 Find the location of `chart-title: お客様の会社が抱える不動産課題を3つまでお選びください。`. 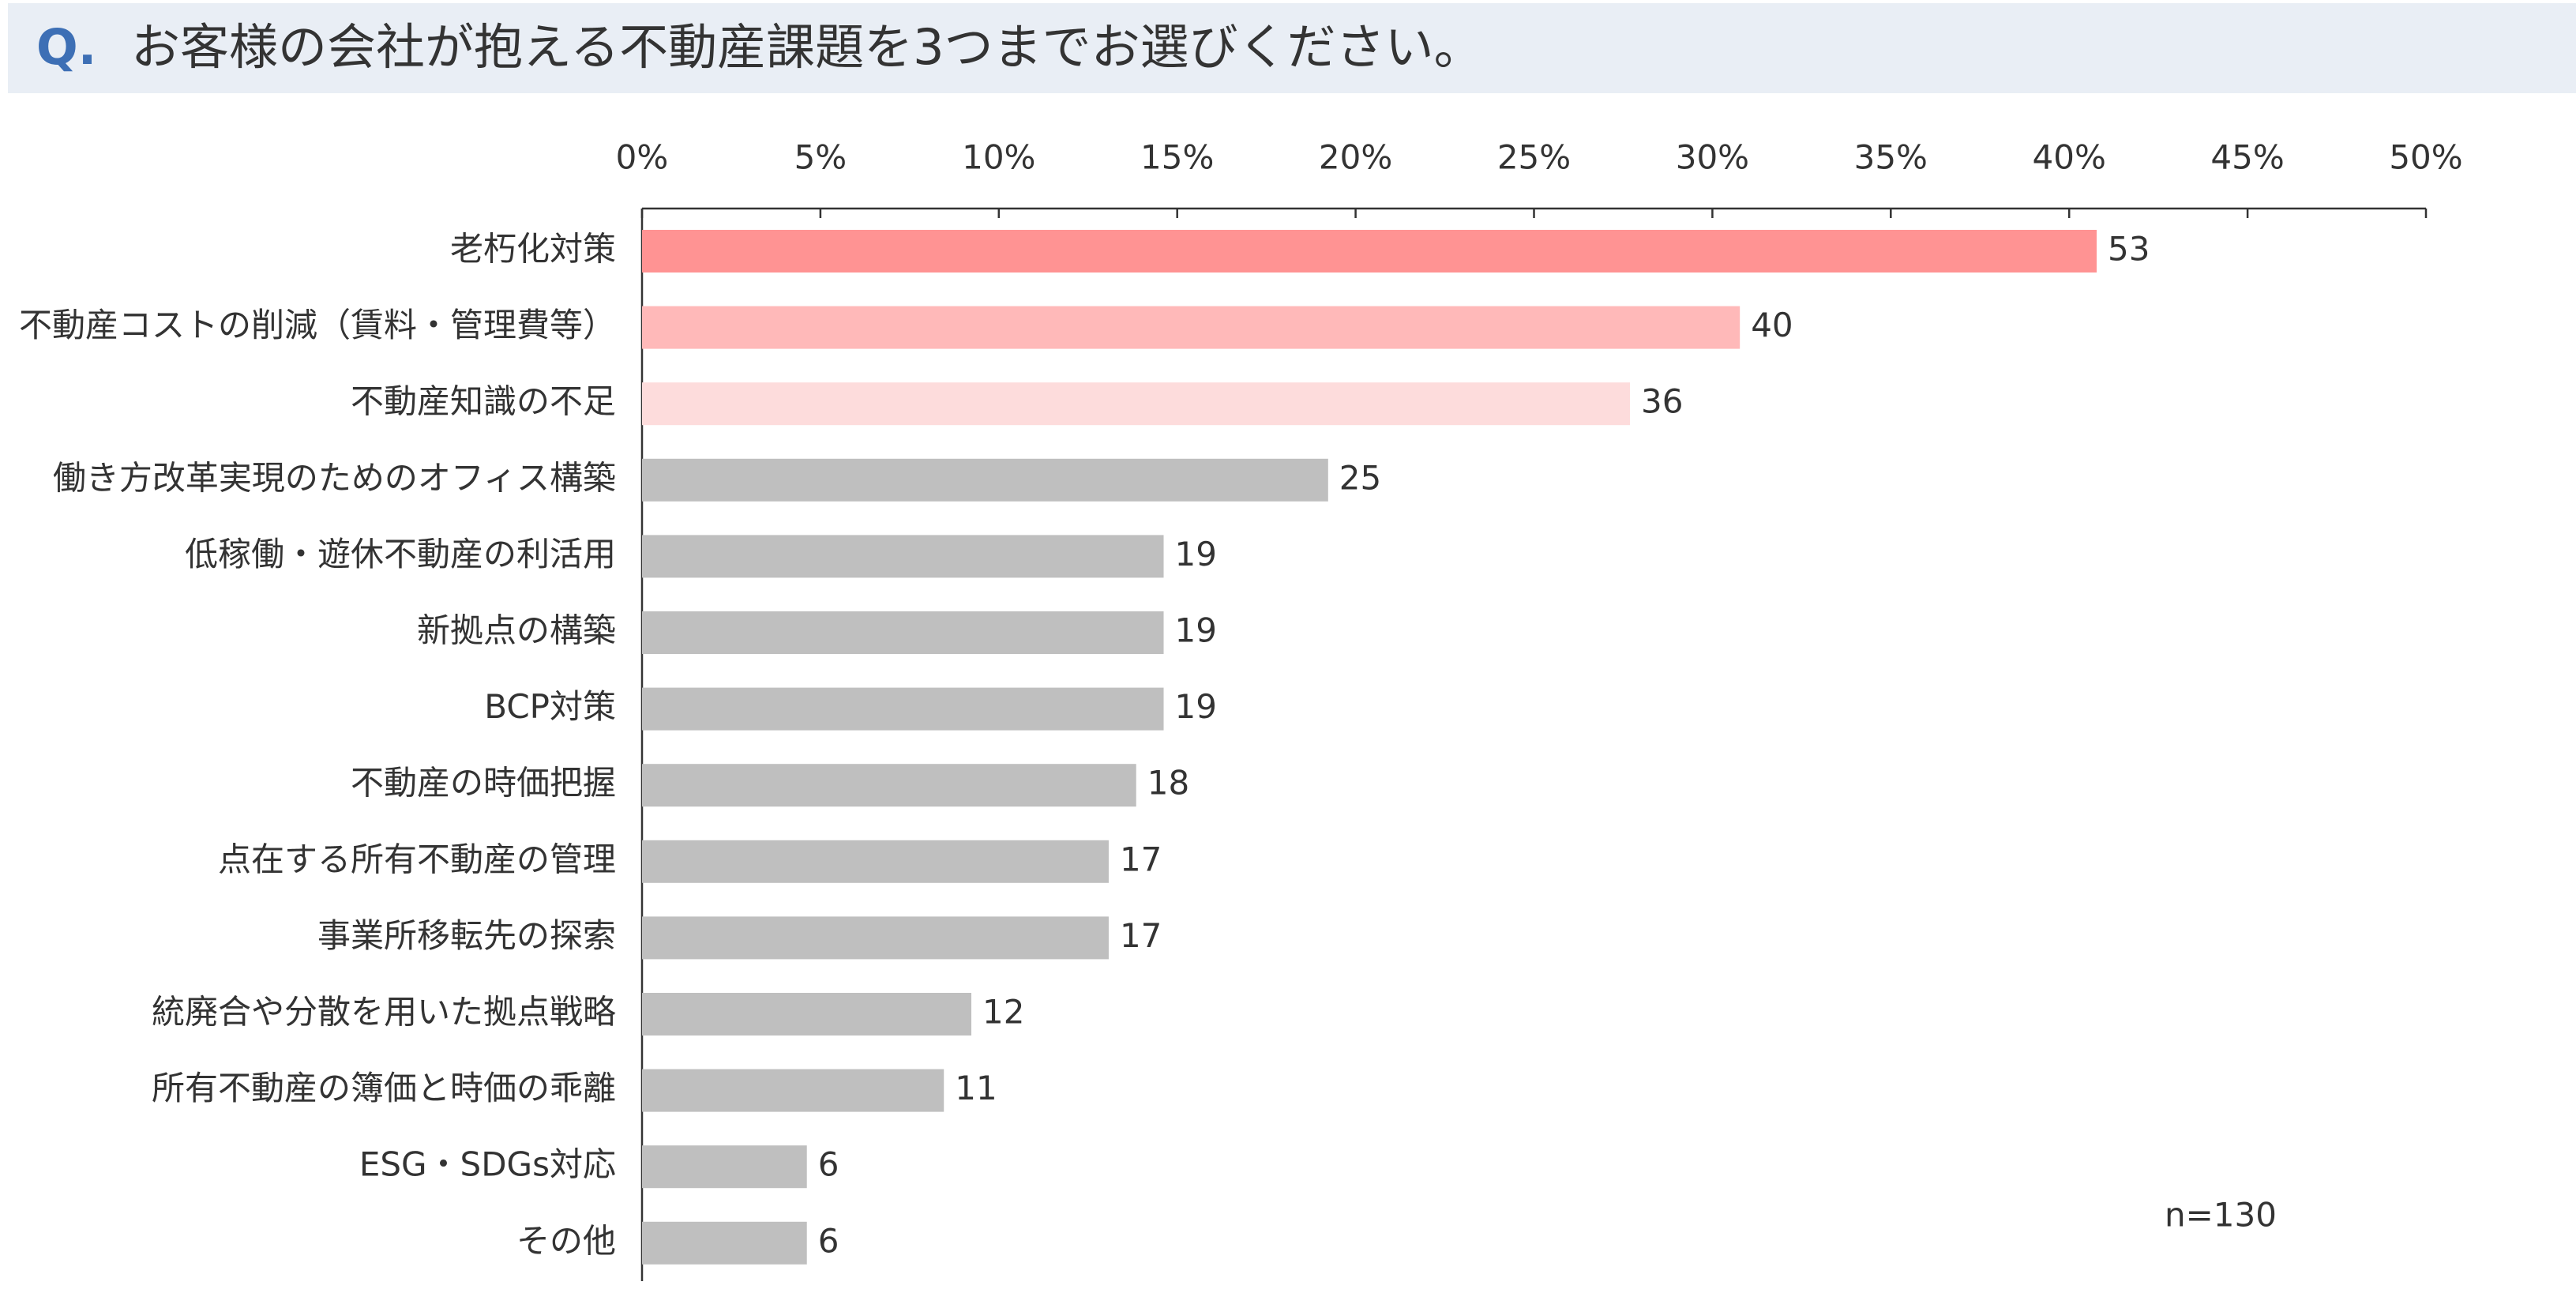

chart-title: お客様の会社が抱える不動産課題を3つまでお選びください。 is located at coordinates (807, 47).